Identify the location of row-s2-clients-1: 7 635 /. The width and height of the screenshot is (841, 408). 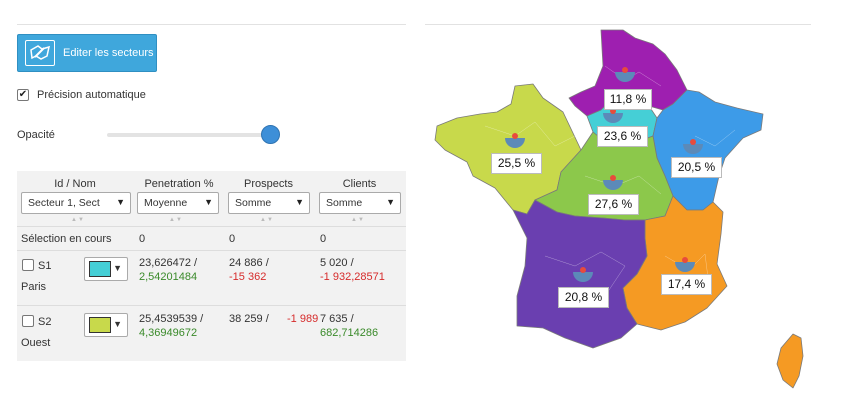
(337, 319).